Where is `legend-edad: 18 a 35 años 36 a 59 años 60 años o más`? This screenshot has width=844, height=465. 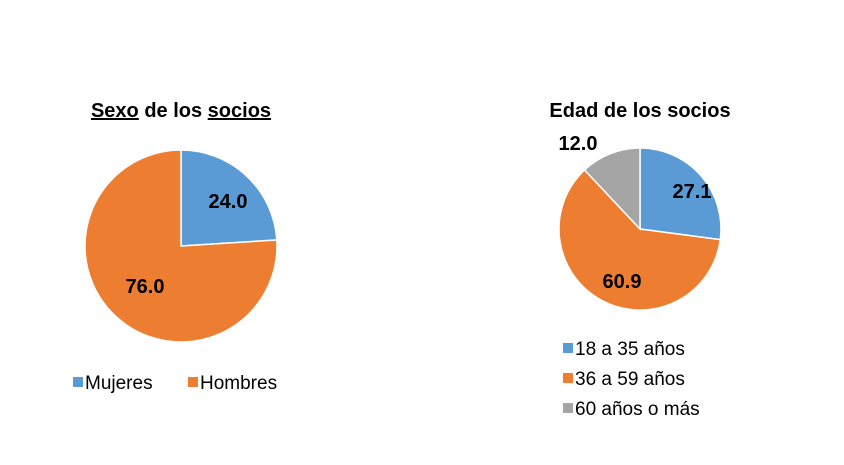 legend-edad: 18 a 35 años 36 a 59 años 60 años o más is located at coordinates (631, 379).